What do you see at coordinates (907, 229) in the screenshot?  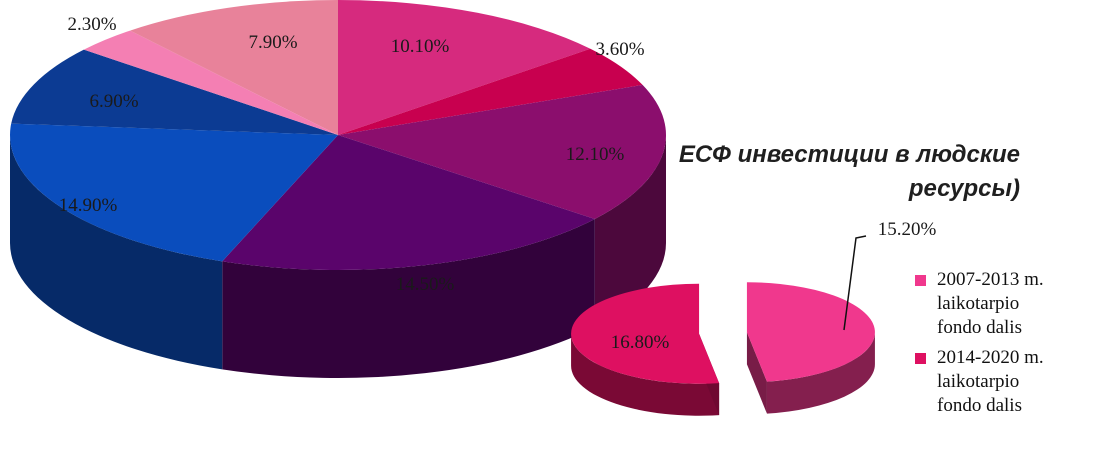 I see `small-pie-label-15-20: 15.20%` at bounding box center [907, 229].